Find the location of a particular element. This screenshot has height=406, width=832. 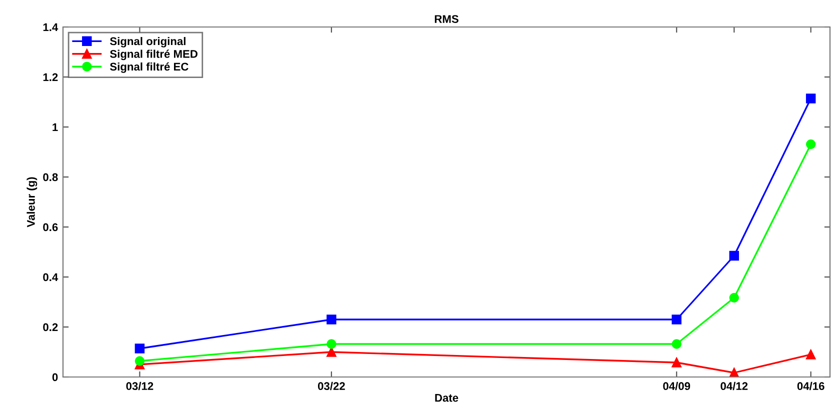

legend-label: Signal filtré MED is located at coordinates (154, 55).